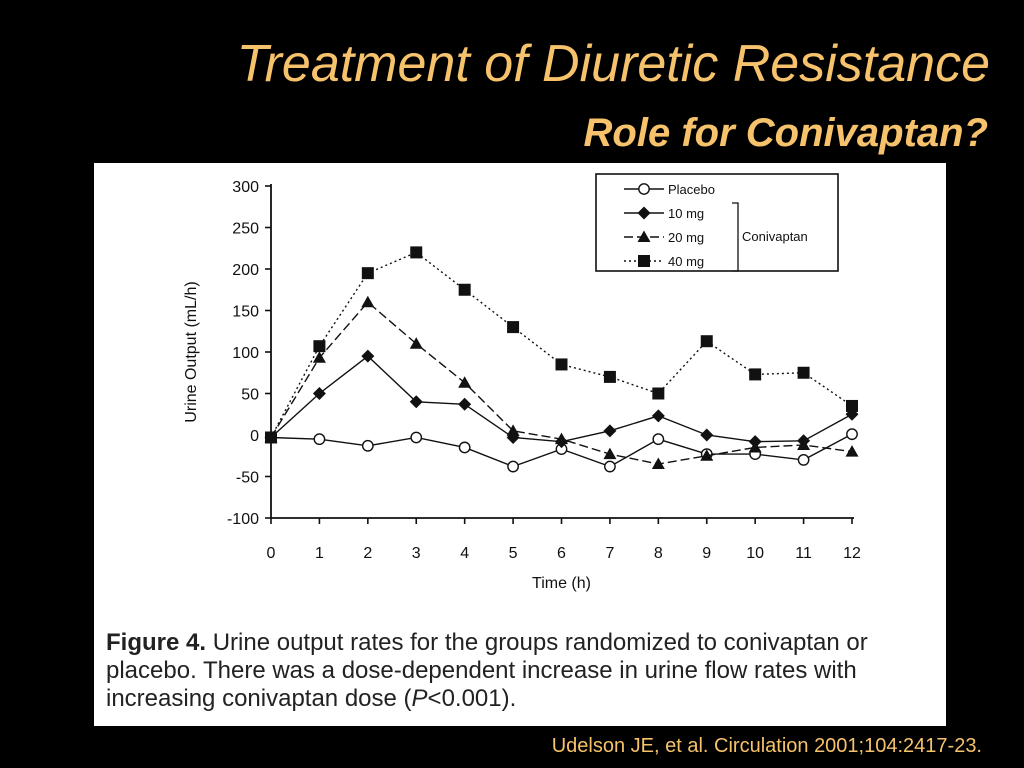  I want to click on y-tick-label: 250, so click(245, 229).